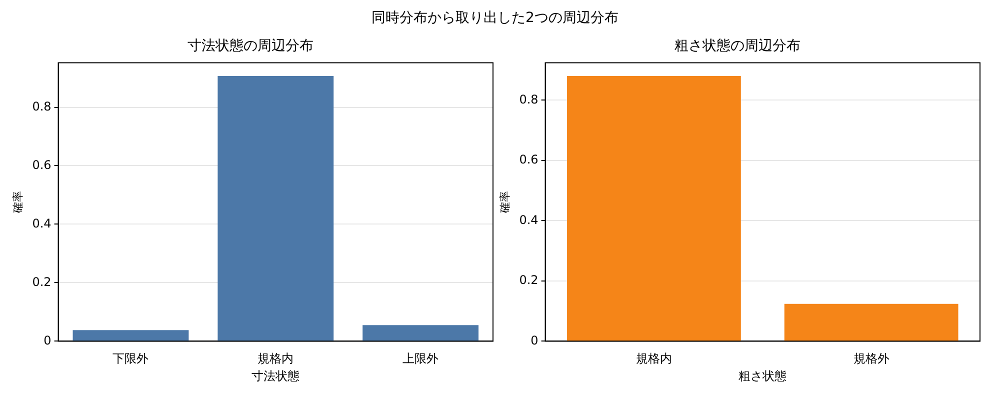 This screenshot has height=396, width=990. What do you see at coordinates (871, 359) in the screenshot?
I see `x-tick-label: 規格外` at bounding box center [871, 359].